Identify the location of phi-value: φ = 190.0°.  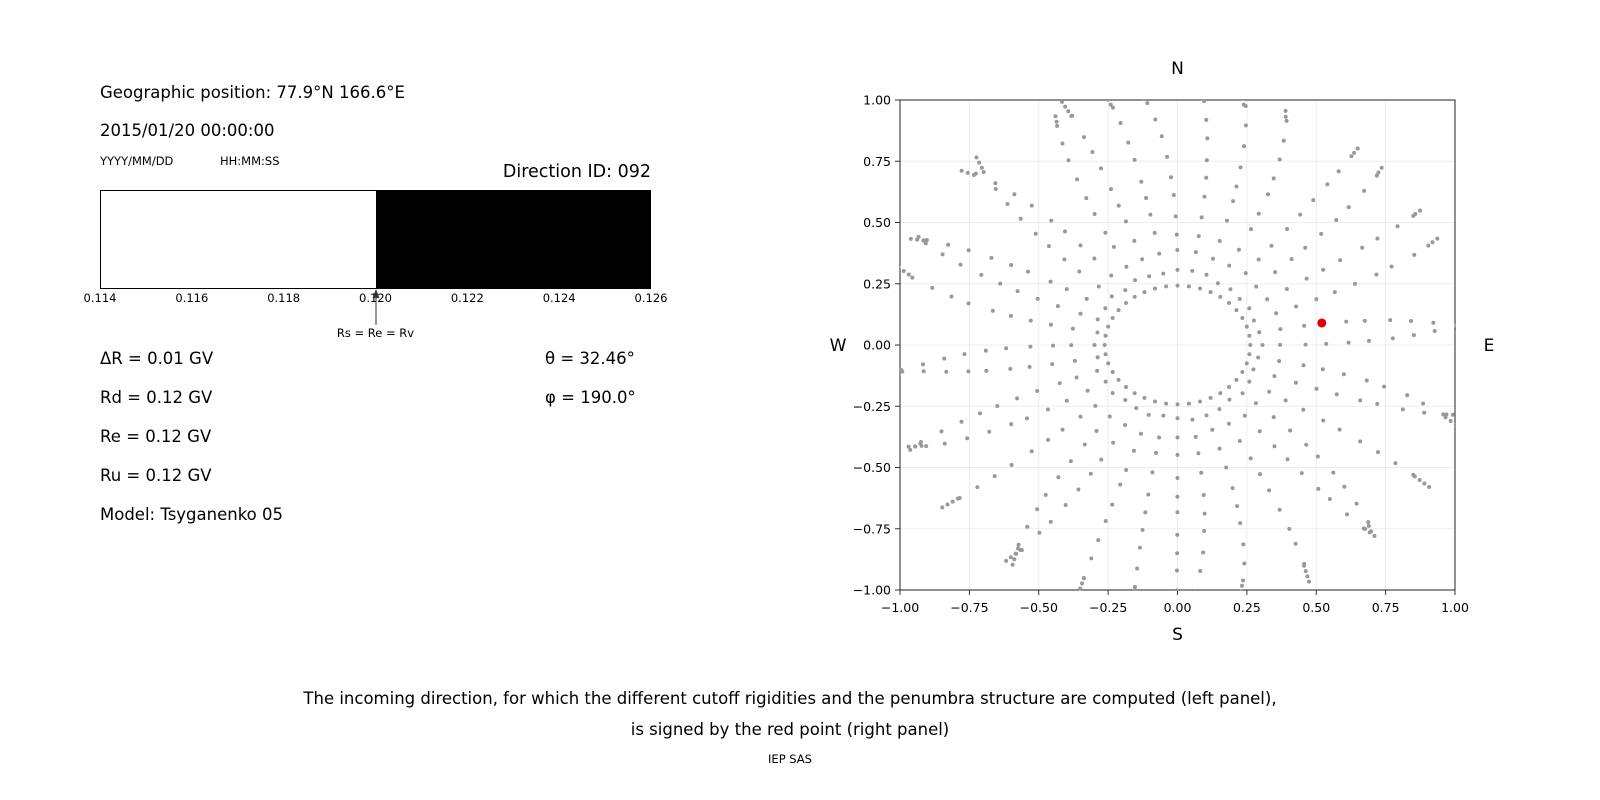
(590, 397).